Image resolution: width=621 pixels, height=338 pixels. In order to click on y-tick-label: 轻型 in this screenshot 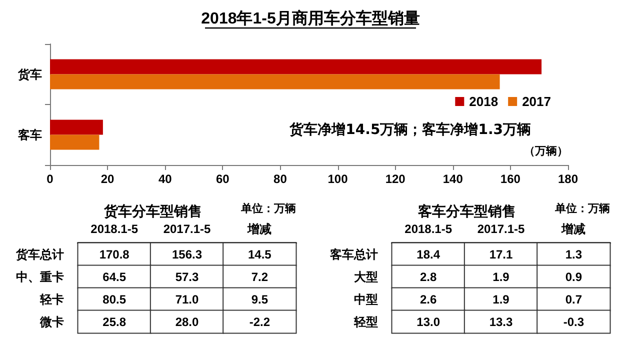, I will do `click(365, 321)`.